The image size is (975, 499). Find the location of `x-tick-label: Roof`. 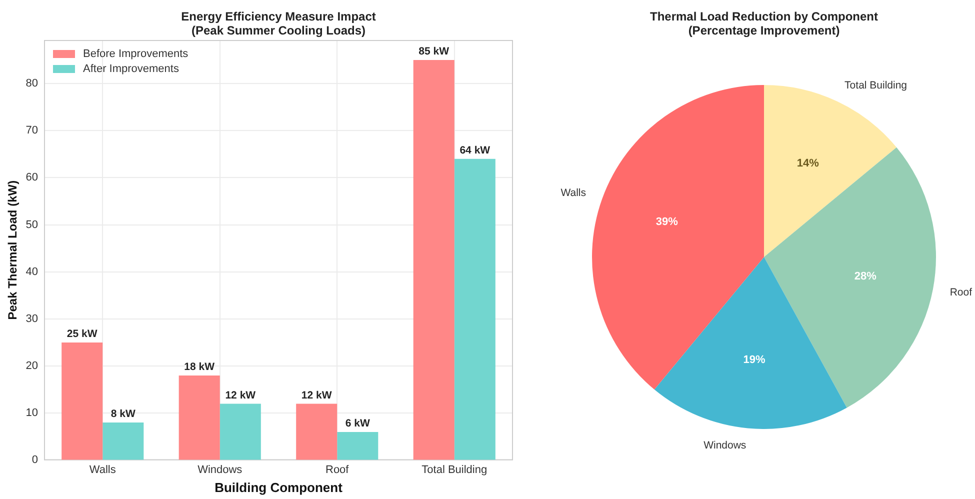

x-tick-label: Roof is located at coordinates (338, 470).